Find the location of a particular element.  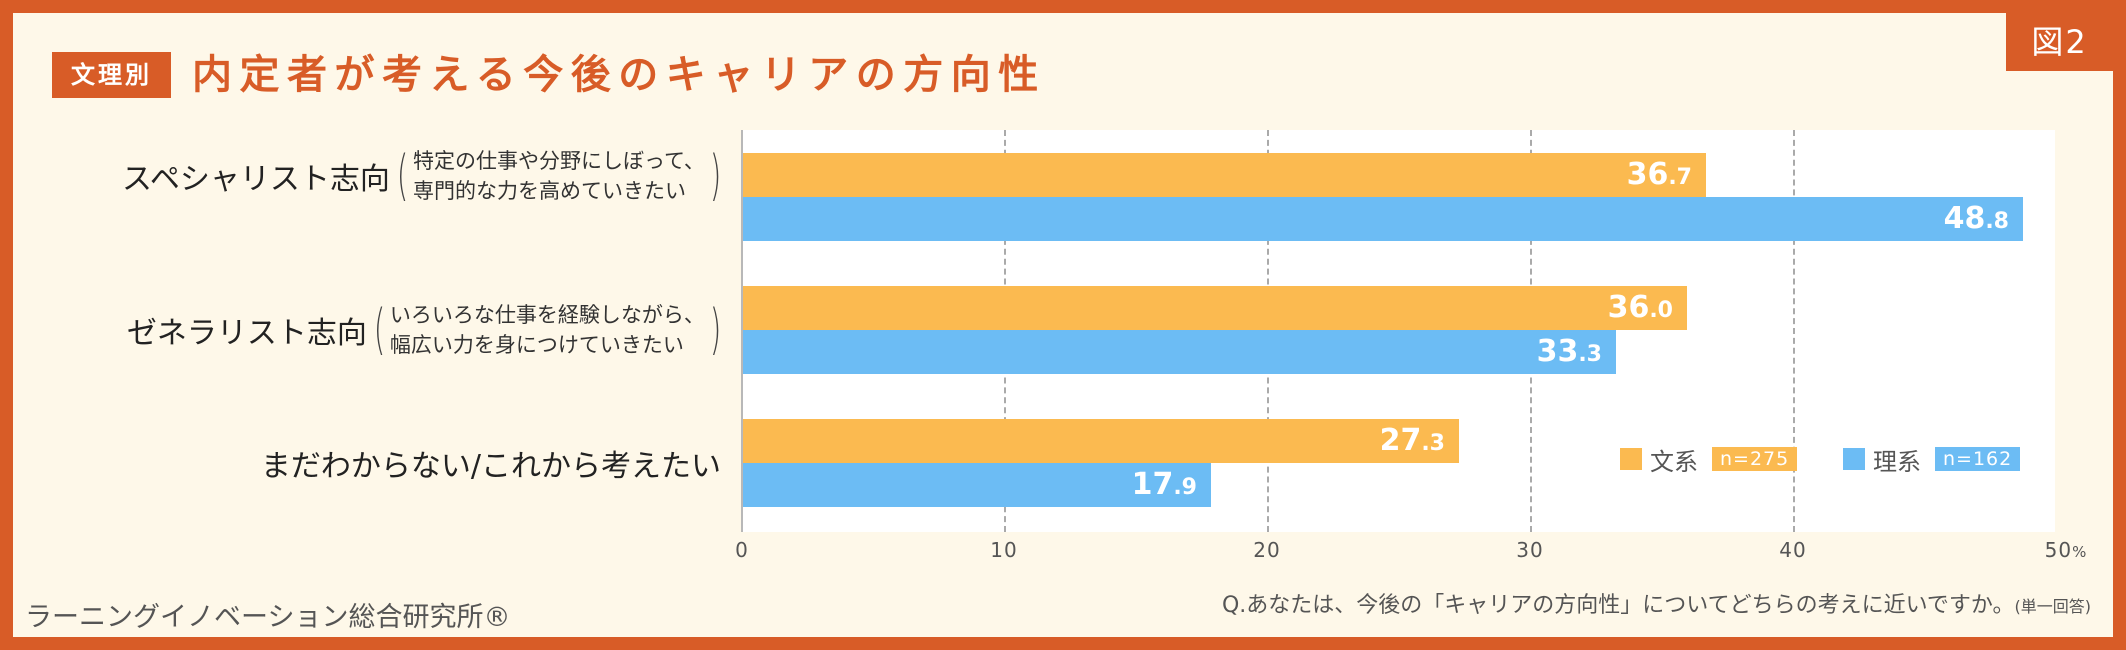

category-badge: 文理別 is located at coordinates (111, 75).